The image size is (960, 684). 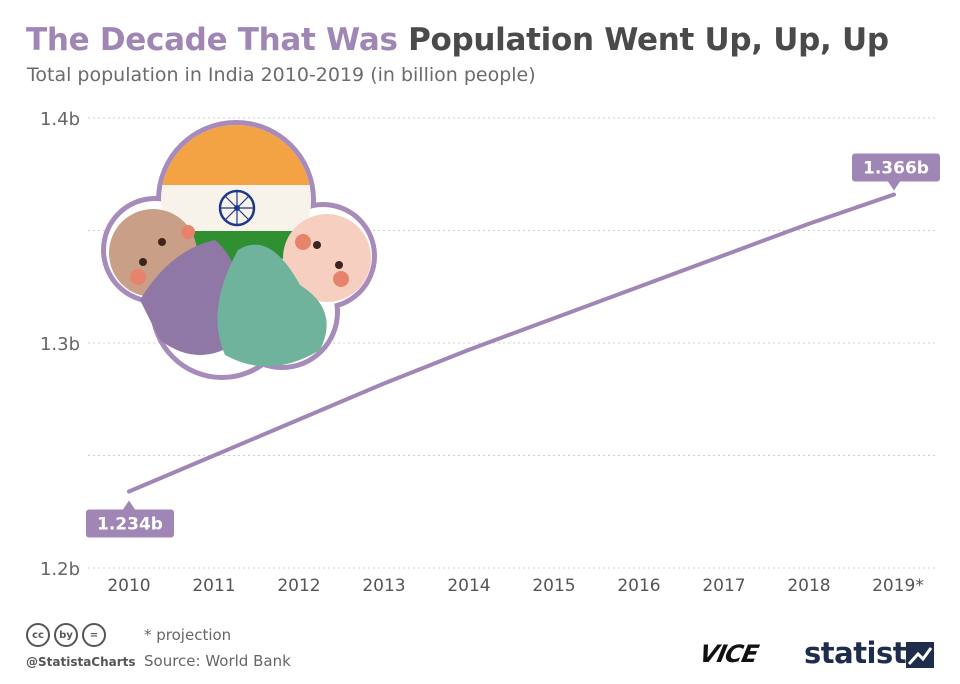 I want to click on x-tick-label: 2013, so click(x=383, y=586).